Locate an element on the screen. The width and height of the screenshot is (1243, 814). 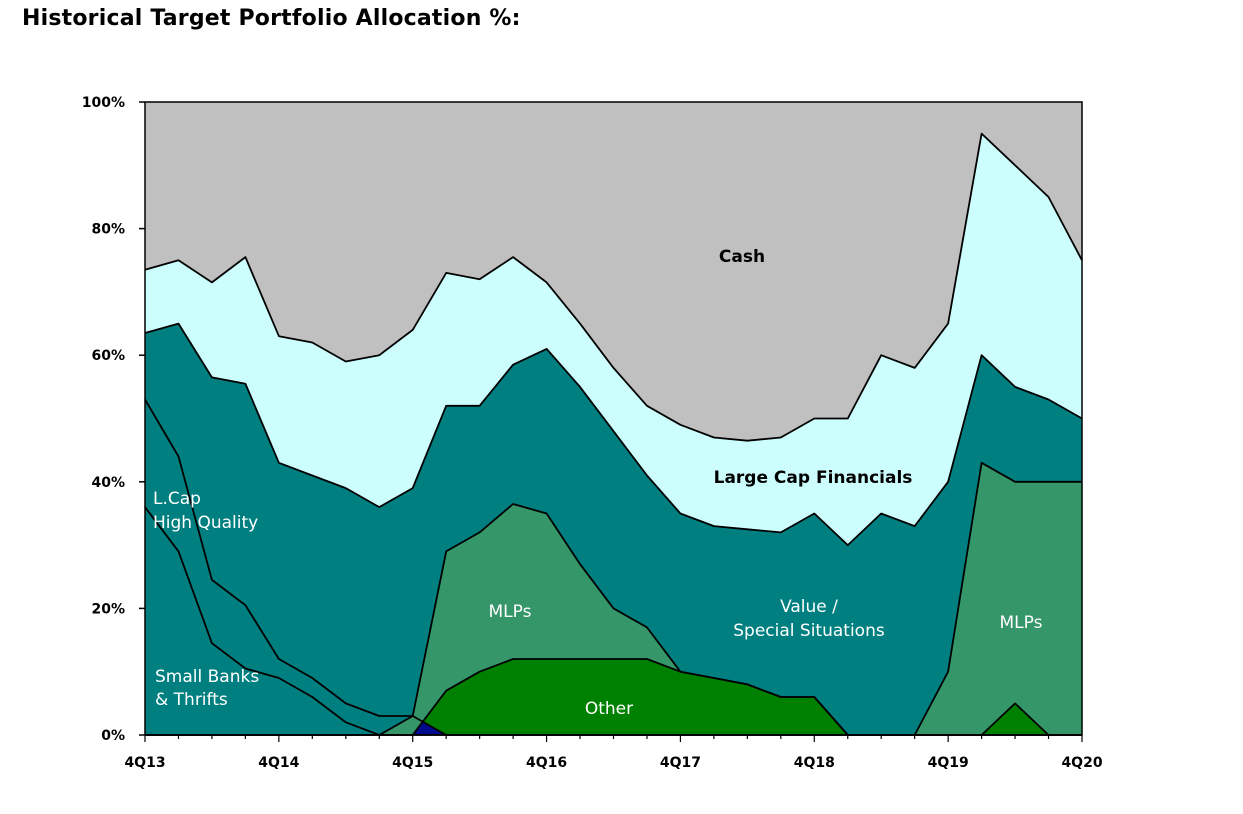
x-tick-label: 4Q16 is located at coordinates (546, 763).